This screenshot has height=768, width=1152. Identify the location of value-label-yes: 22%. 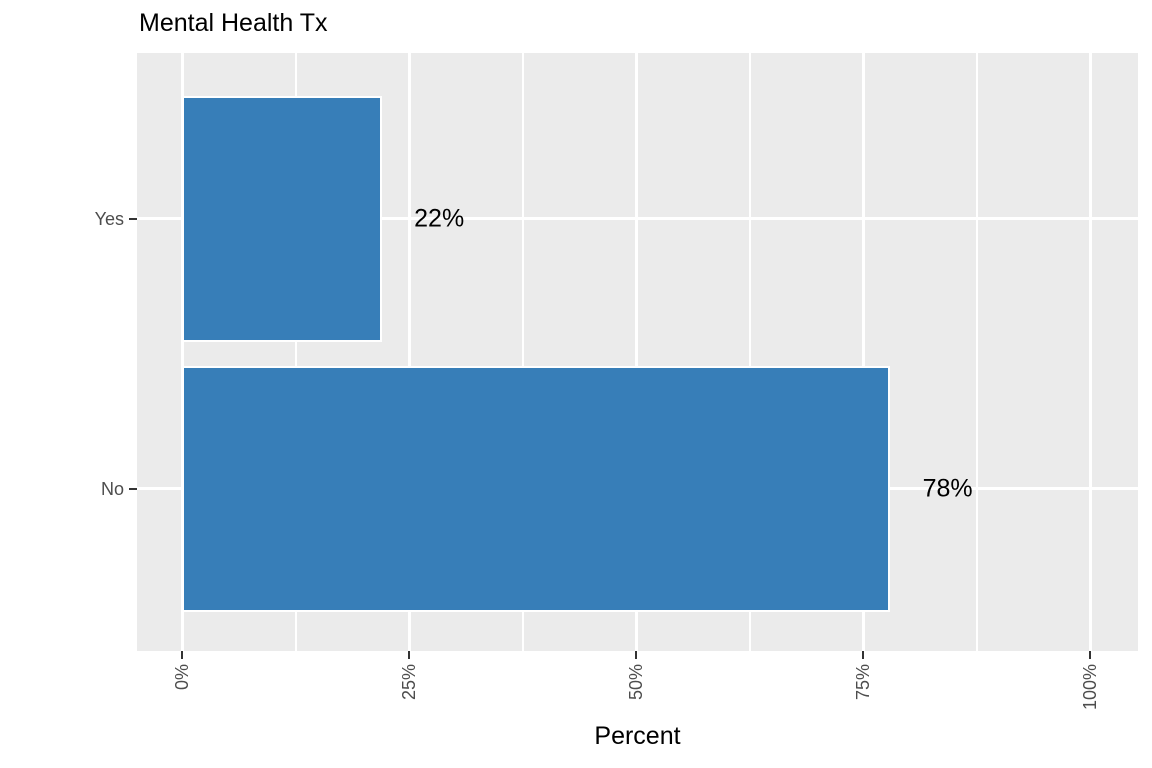
(439, 218).